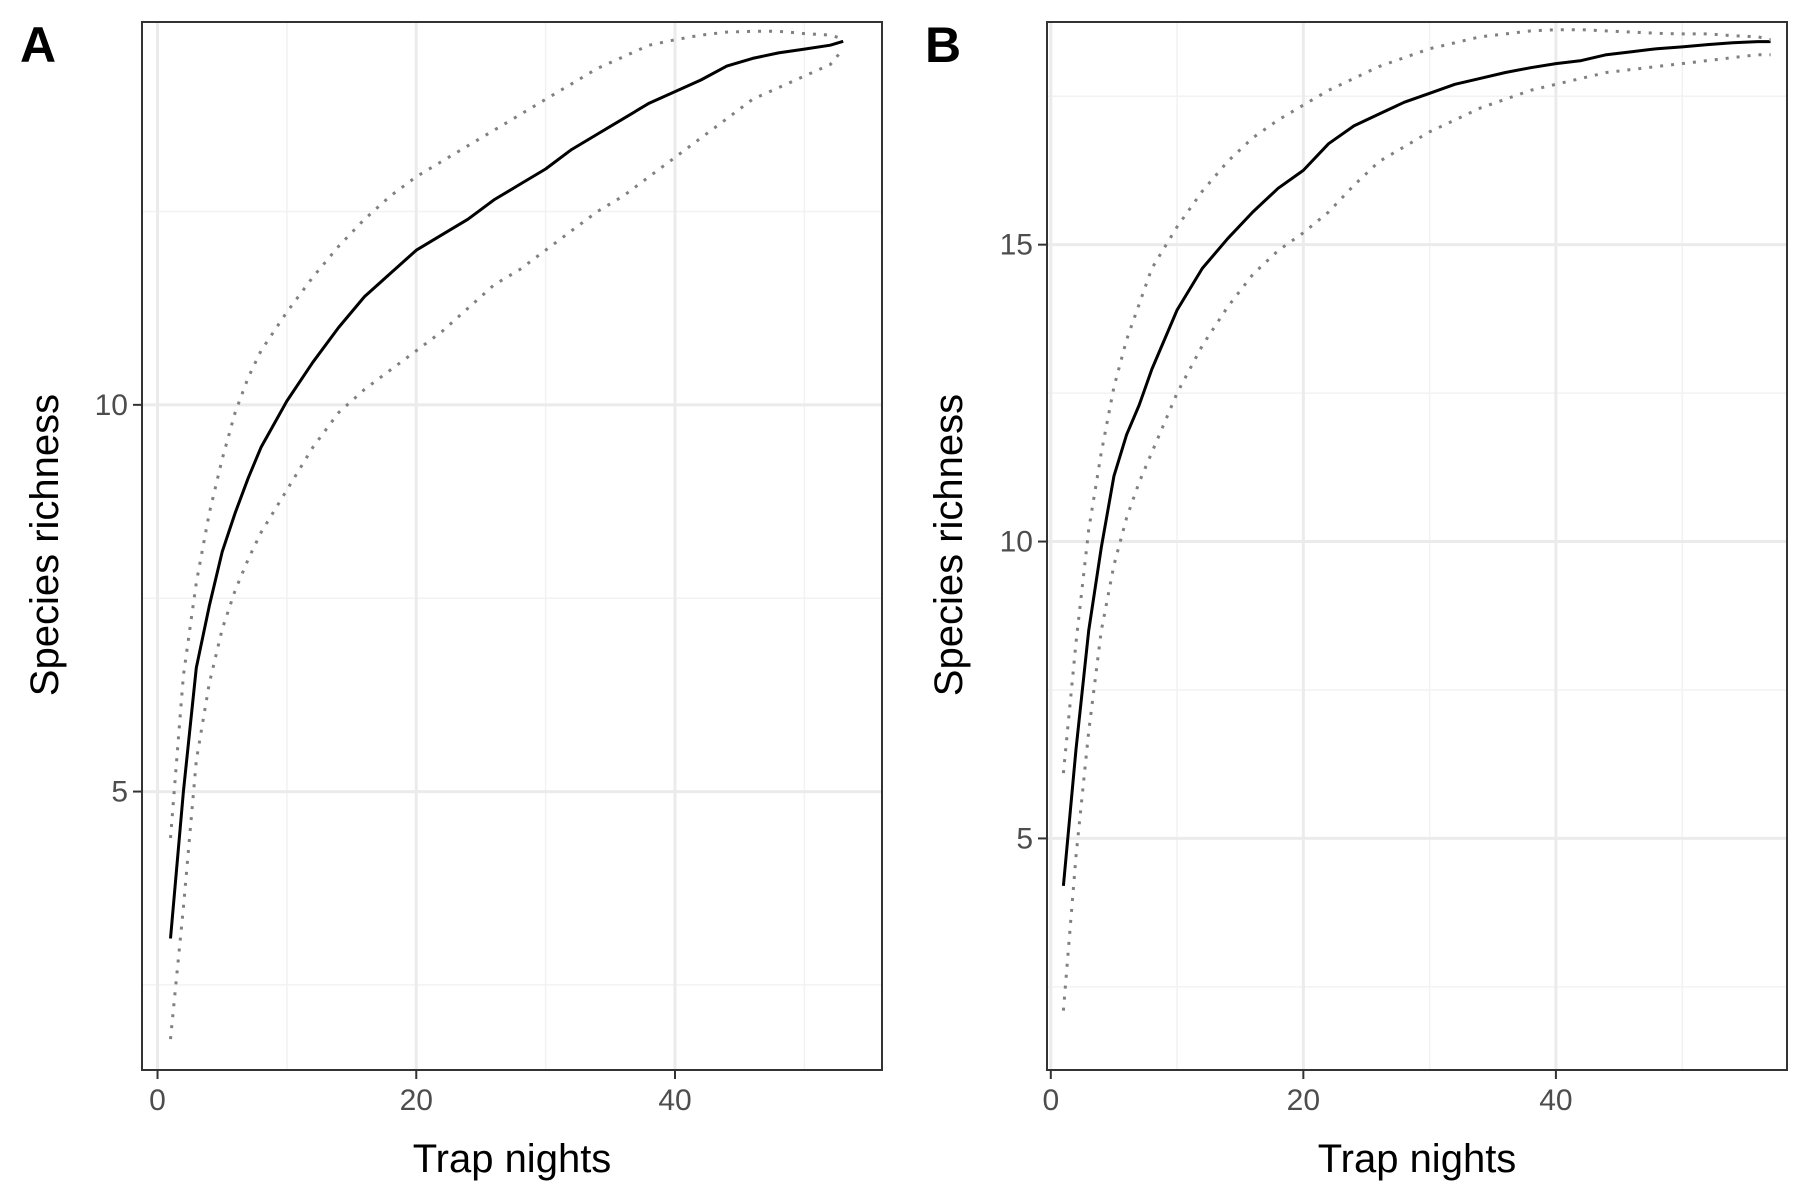 The width and height of the screenshot is (1800, 1200). What do you see at coordinates (943, 45) in the screenshot?
I see `panel-b-tag: B` at bounding box center [943, 45].